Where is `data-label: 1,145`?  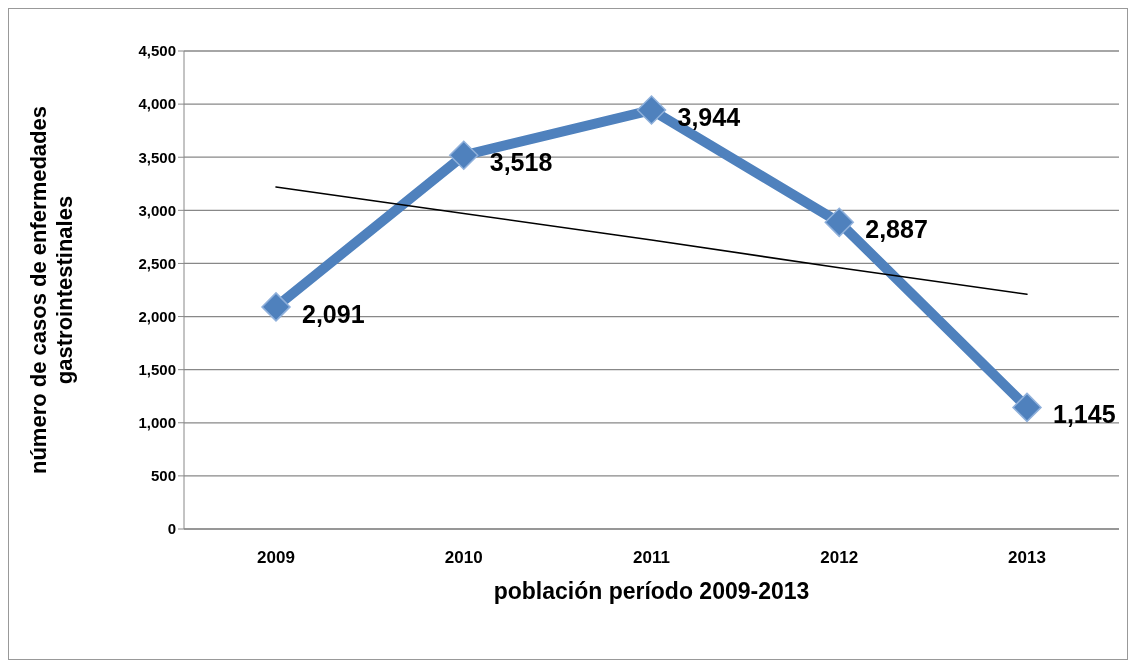
data-label: 1,145 is located at coordinates (1084, 414).